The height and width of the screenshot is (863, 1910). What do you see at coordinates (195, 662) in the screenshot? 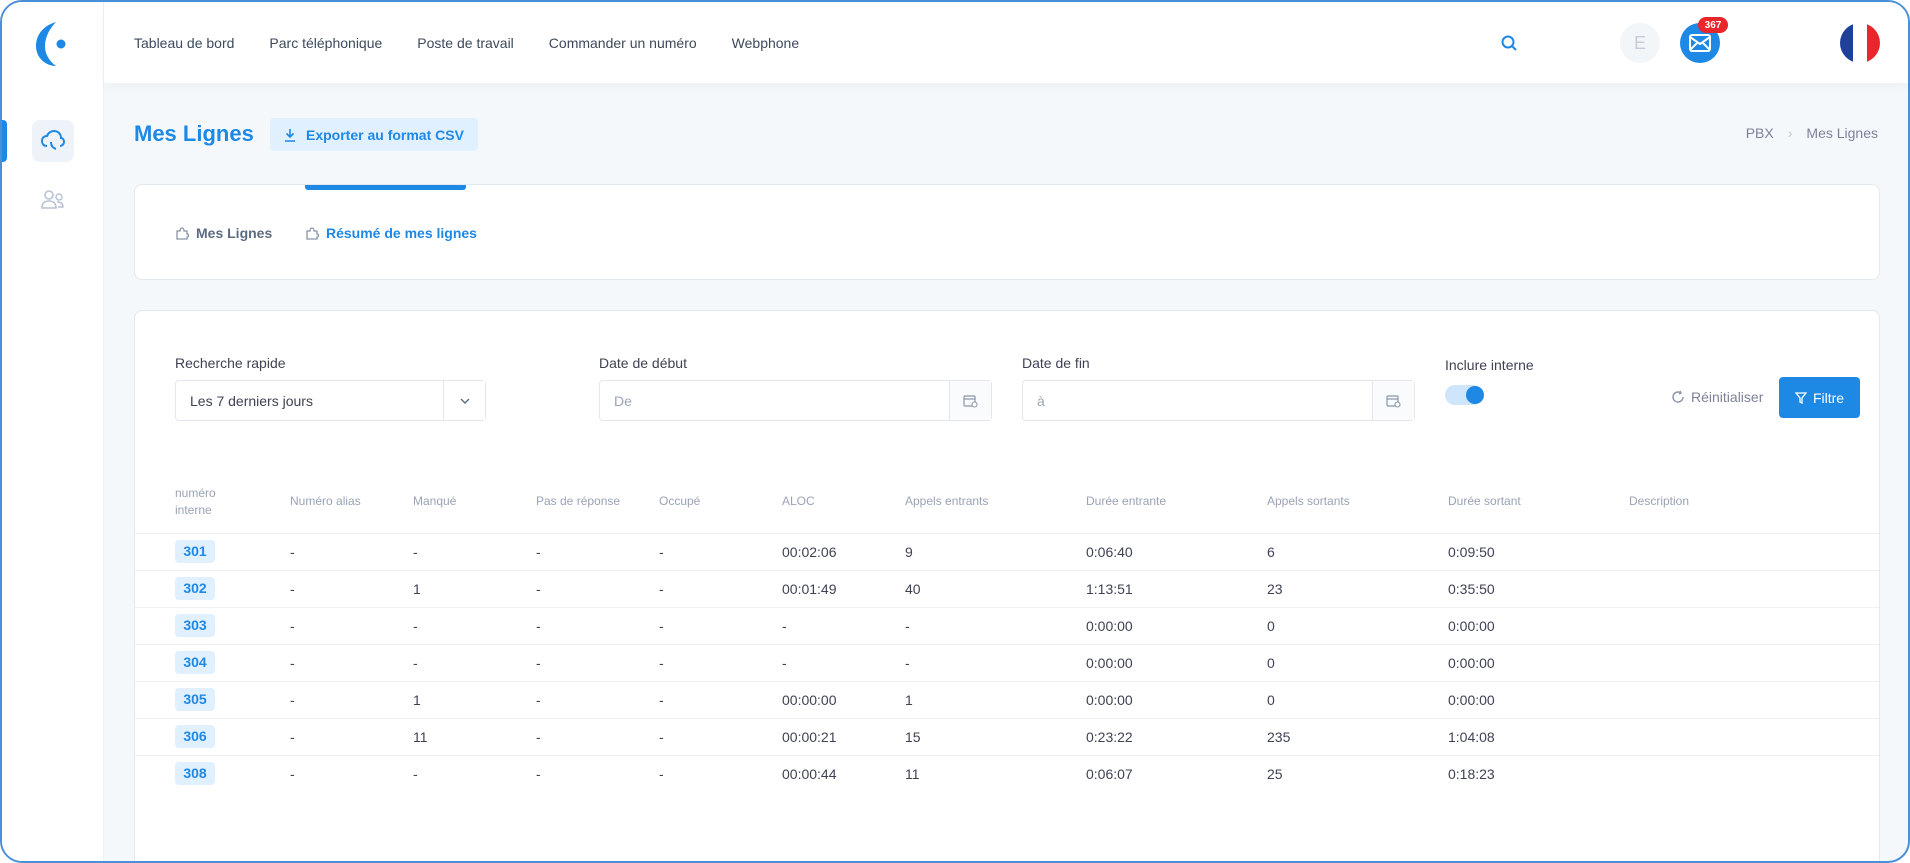
I see `extension-badge: 304` at bounding box center [195, 662].